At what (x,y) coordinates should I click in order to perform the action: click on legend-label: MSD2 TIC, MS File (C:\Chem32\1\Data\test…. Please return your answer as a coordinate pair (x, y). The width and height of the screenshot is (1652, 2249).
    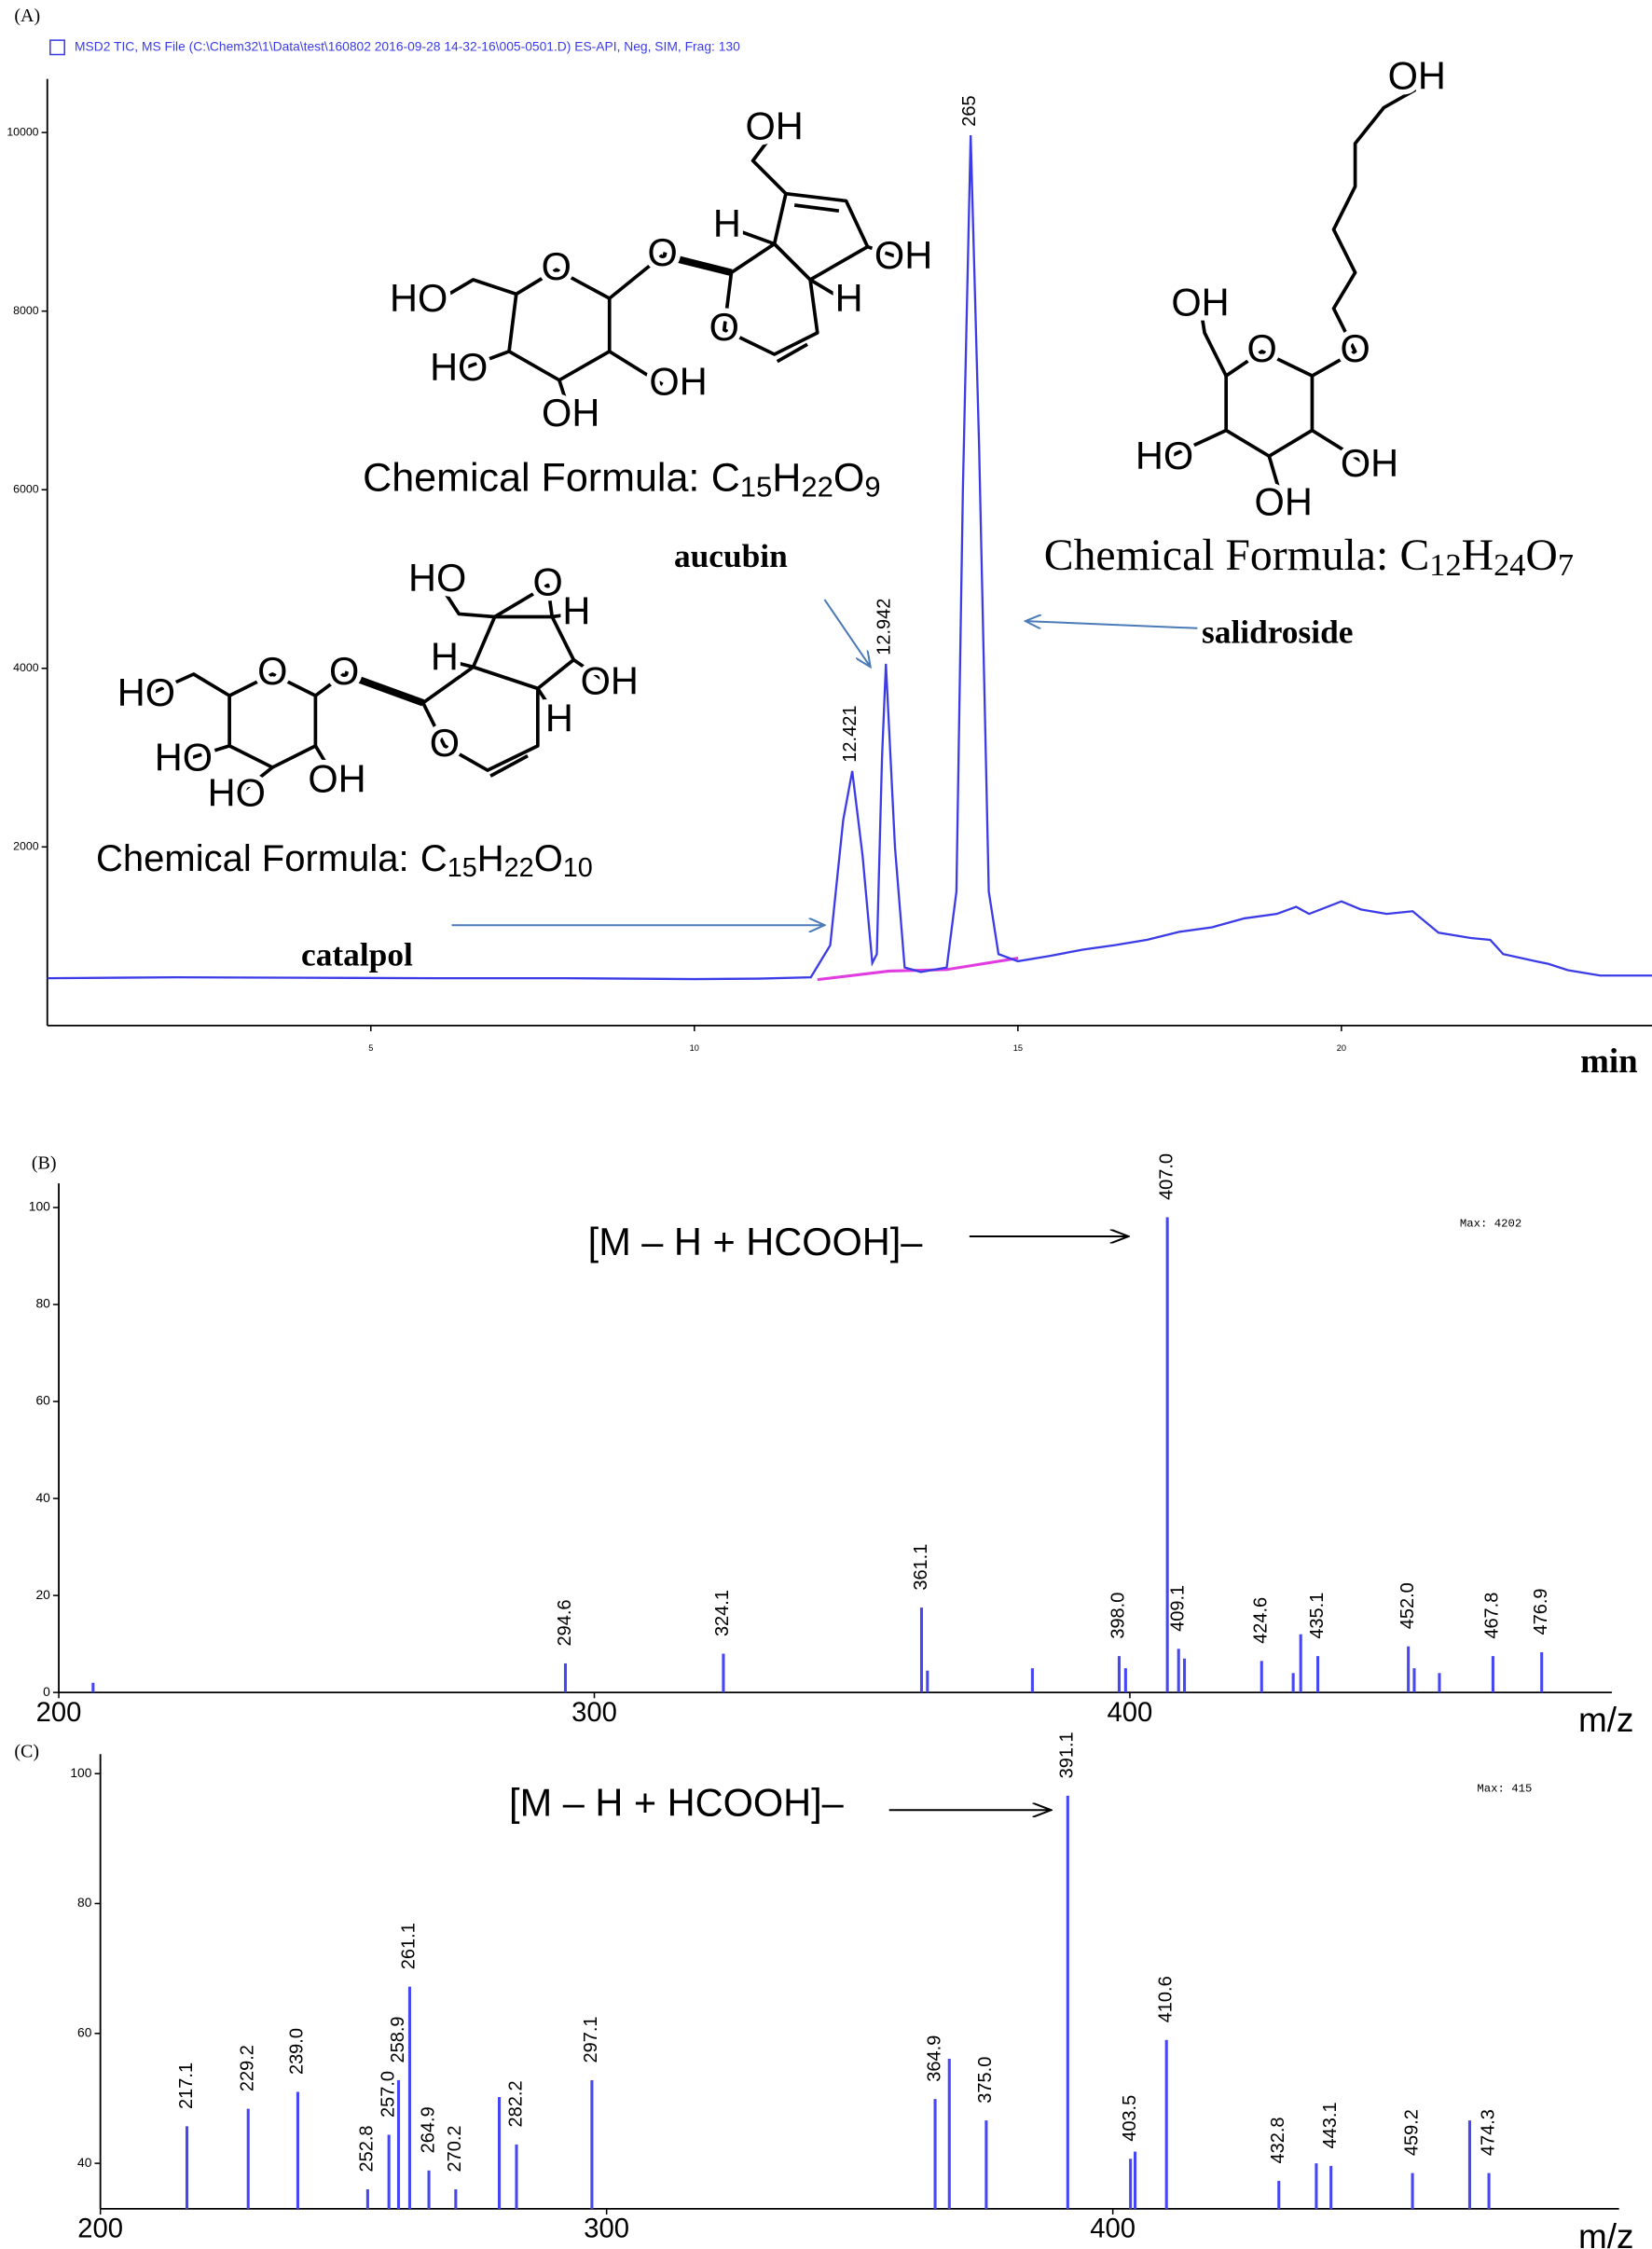
    Looking at the image, I should click on (408, 45).